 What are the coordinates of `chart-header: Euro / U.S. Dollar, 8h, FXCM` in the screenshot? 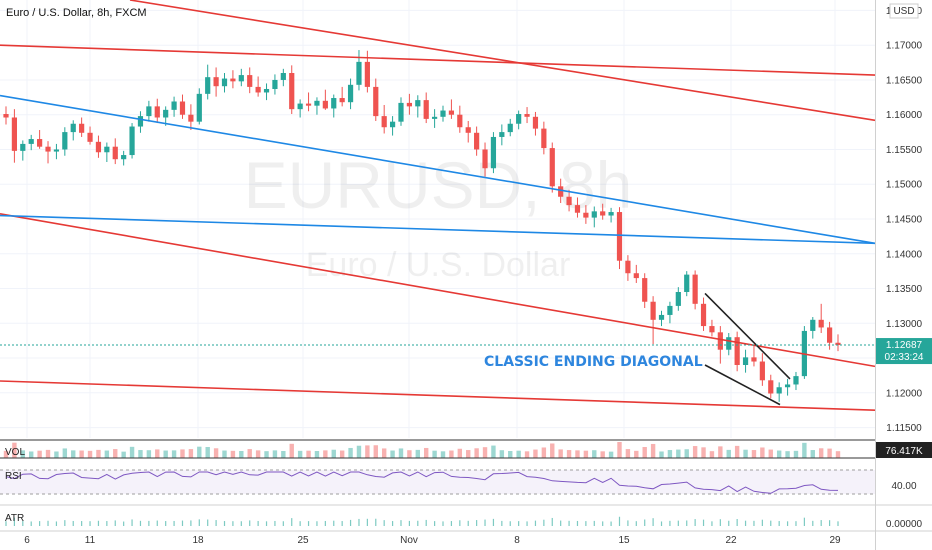 It's located at (76, 13).